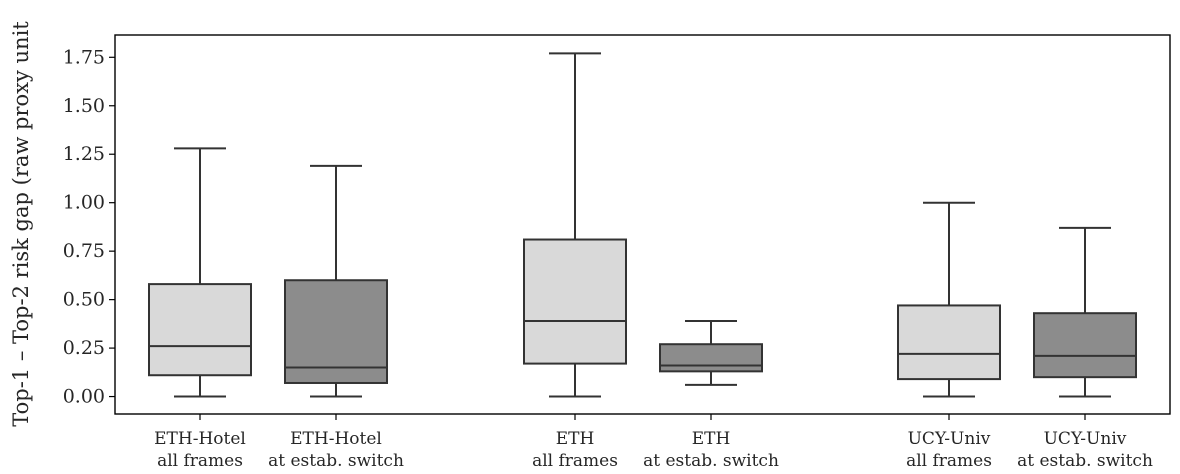 The height and width of the screenshot is (474, 1180). What do you see at coordinates (89, 227) in the screenshot?
I see `y-axis-ticks: 0.00 0.25 0.50 0.75 1.00 1.25 1.50 1.75` at bounding box center [89, 227].